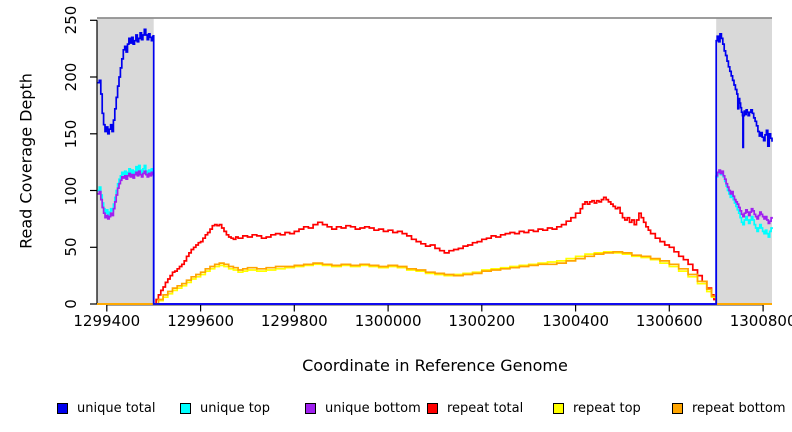  I want to click on legend-item-unique-top: unique top, so click(225, 408).